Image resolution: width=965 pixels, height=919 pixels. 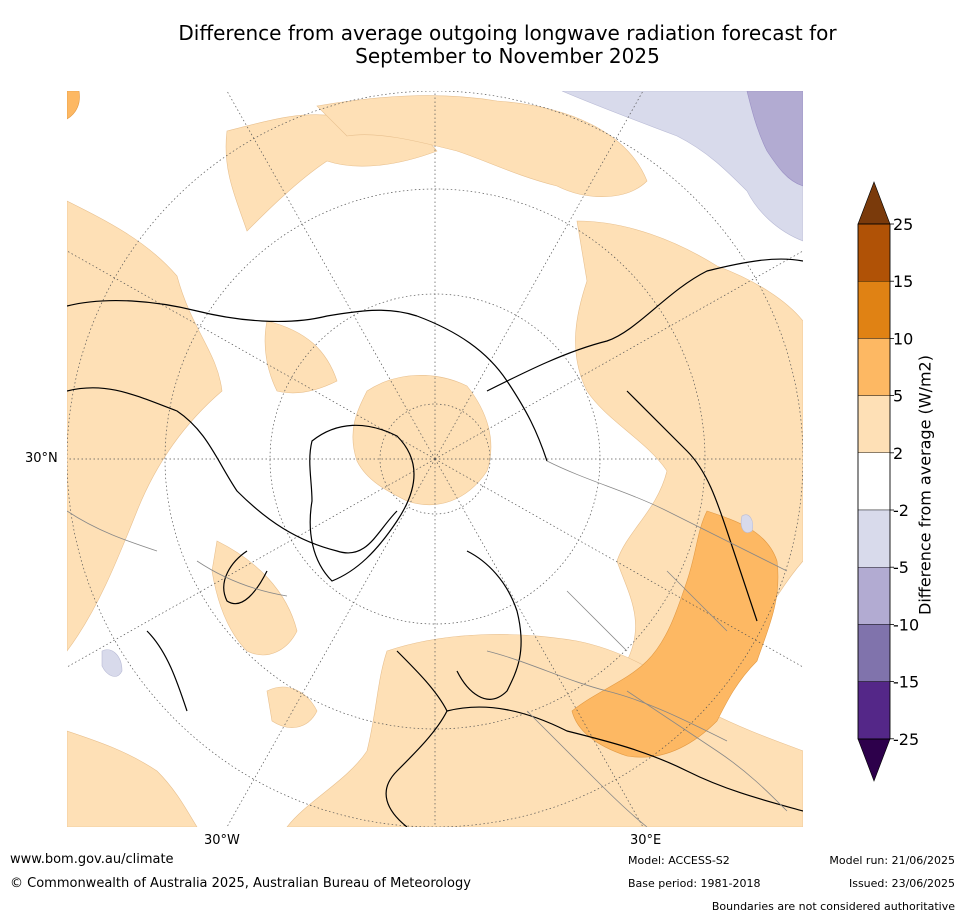 What do you see at coordinates (898, 396) in the screenshot?
I see `colorbar-tick-label: 5` at bounding box center [898, 396].